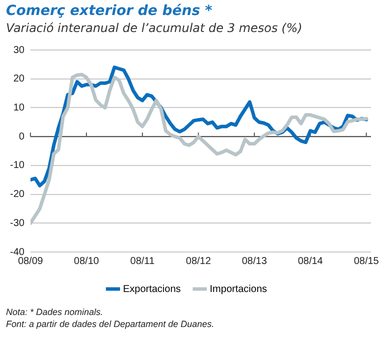  Describe the element at coordinates (255, 261) in the screenshot. I see `x-tick-label: 08/13` at that location.